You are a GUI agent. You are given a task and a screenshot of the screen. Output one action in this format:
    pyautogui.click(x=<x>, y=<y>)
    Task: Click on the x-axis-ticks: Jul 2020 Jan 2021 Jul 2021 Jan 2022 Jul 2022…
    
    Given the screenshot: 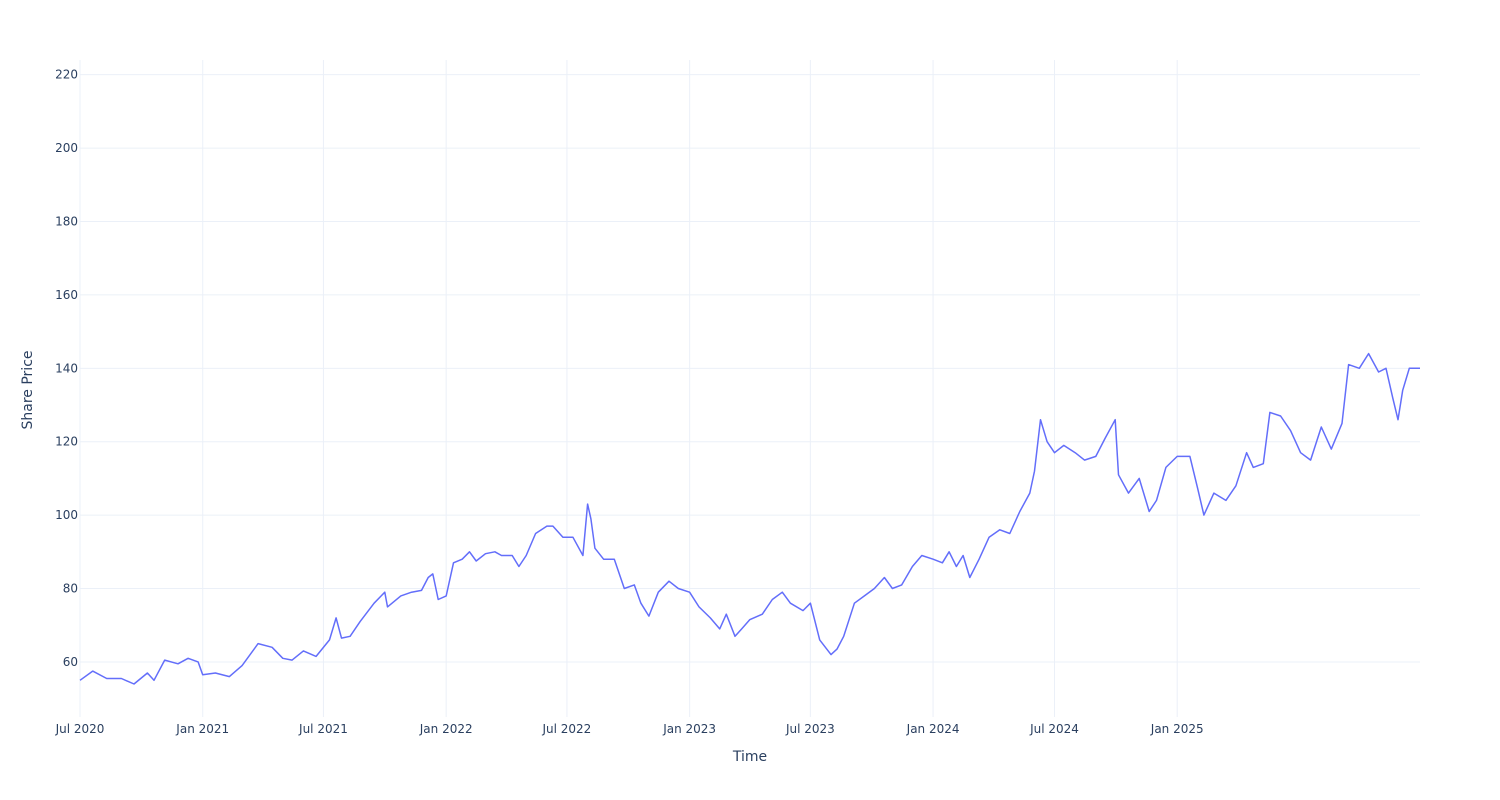 What is the action you would take?
    pyautogui.click(x=629, y=729)
    